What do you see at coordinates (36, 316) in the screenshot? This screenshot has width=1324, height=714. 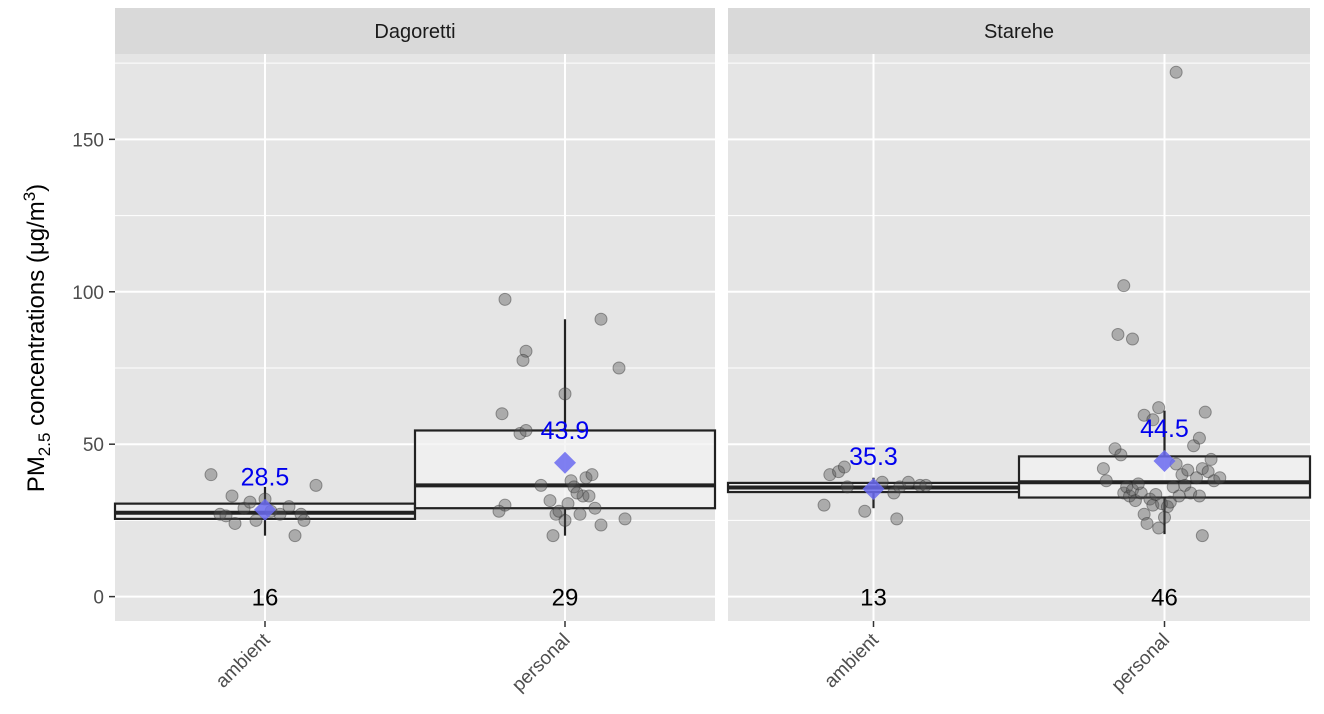 I see `y-axis-label-middle: concentrations (μg/m` at bounding box center [36, 316].